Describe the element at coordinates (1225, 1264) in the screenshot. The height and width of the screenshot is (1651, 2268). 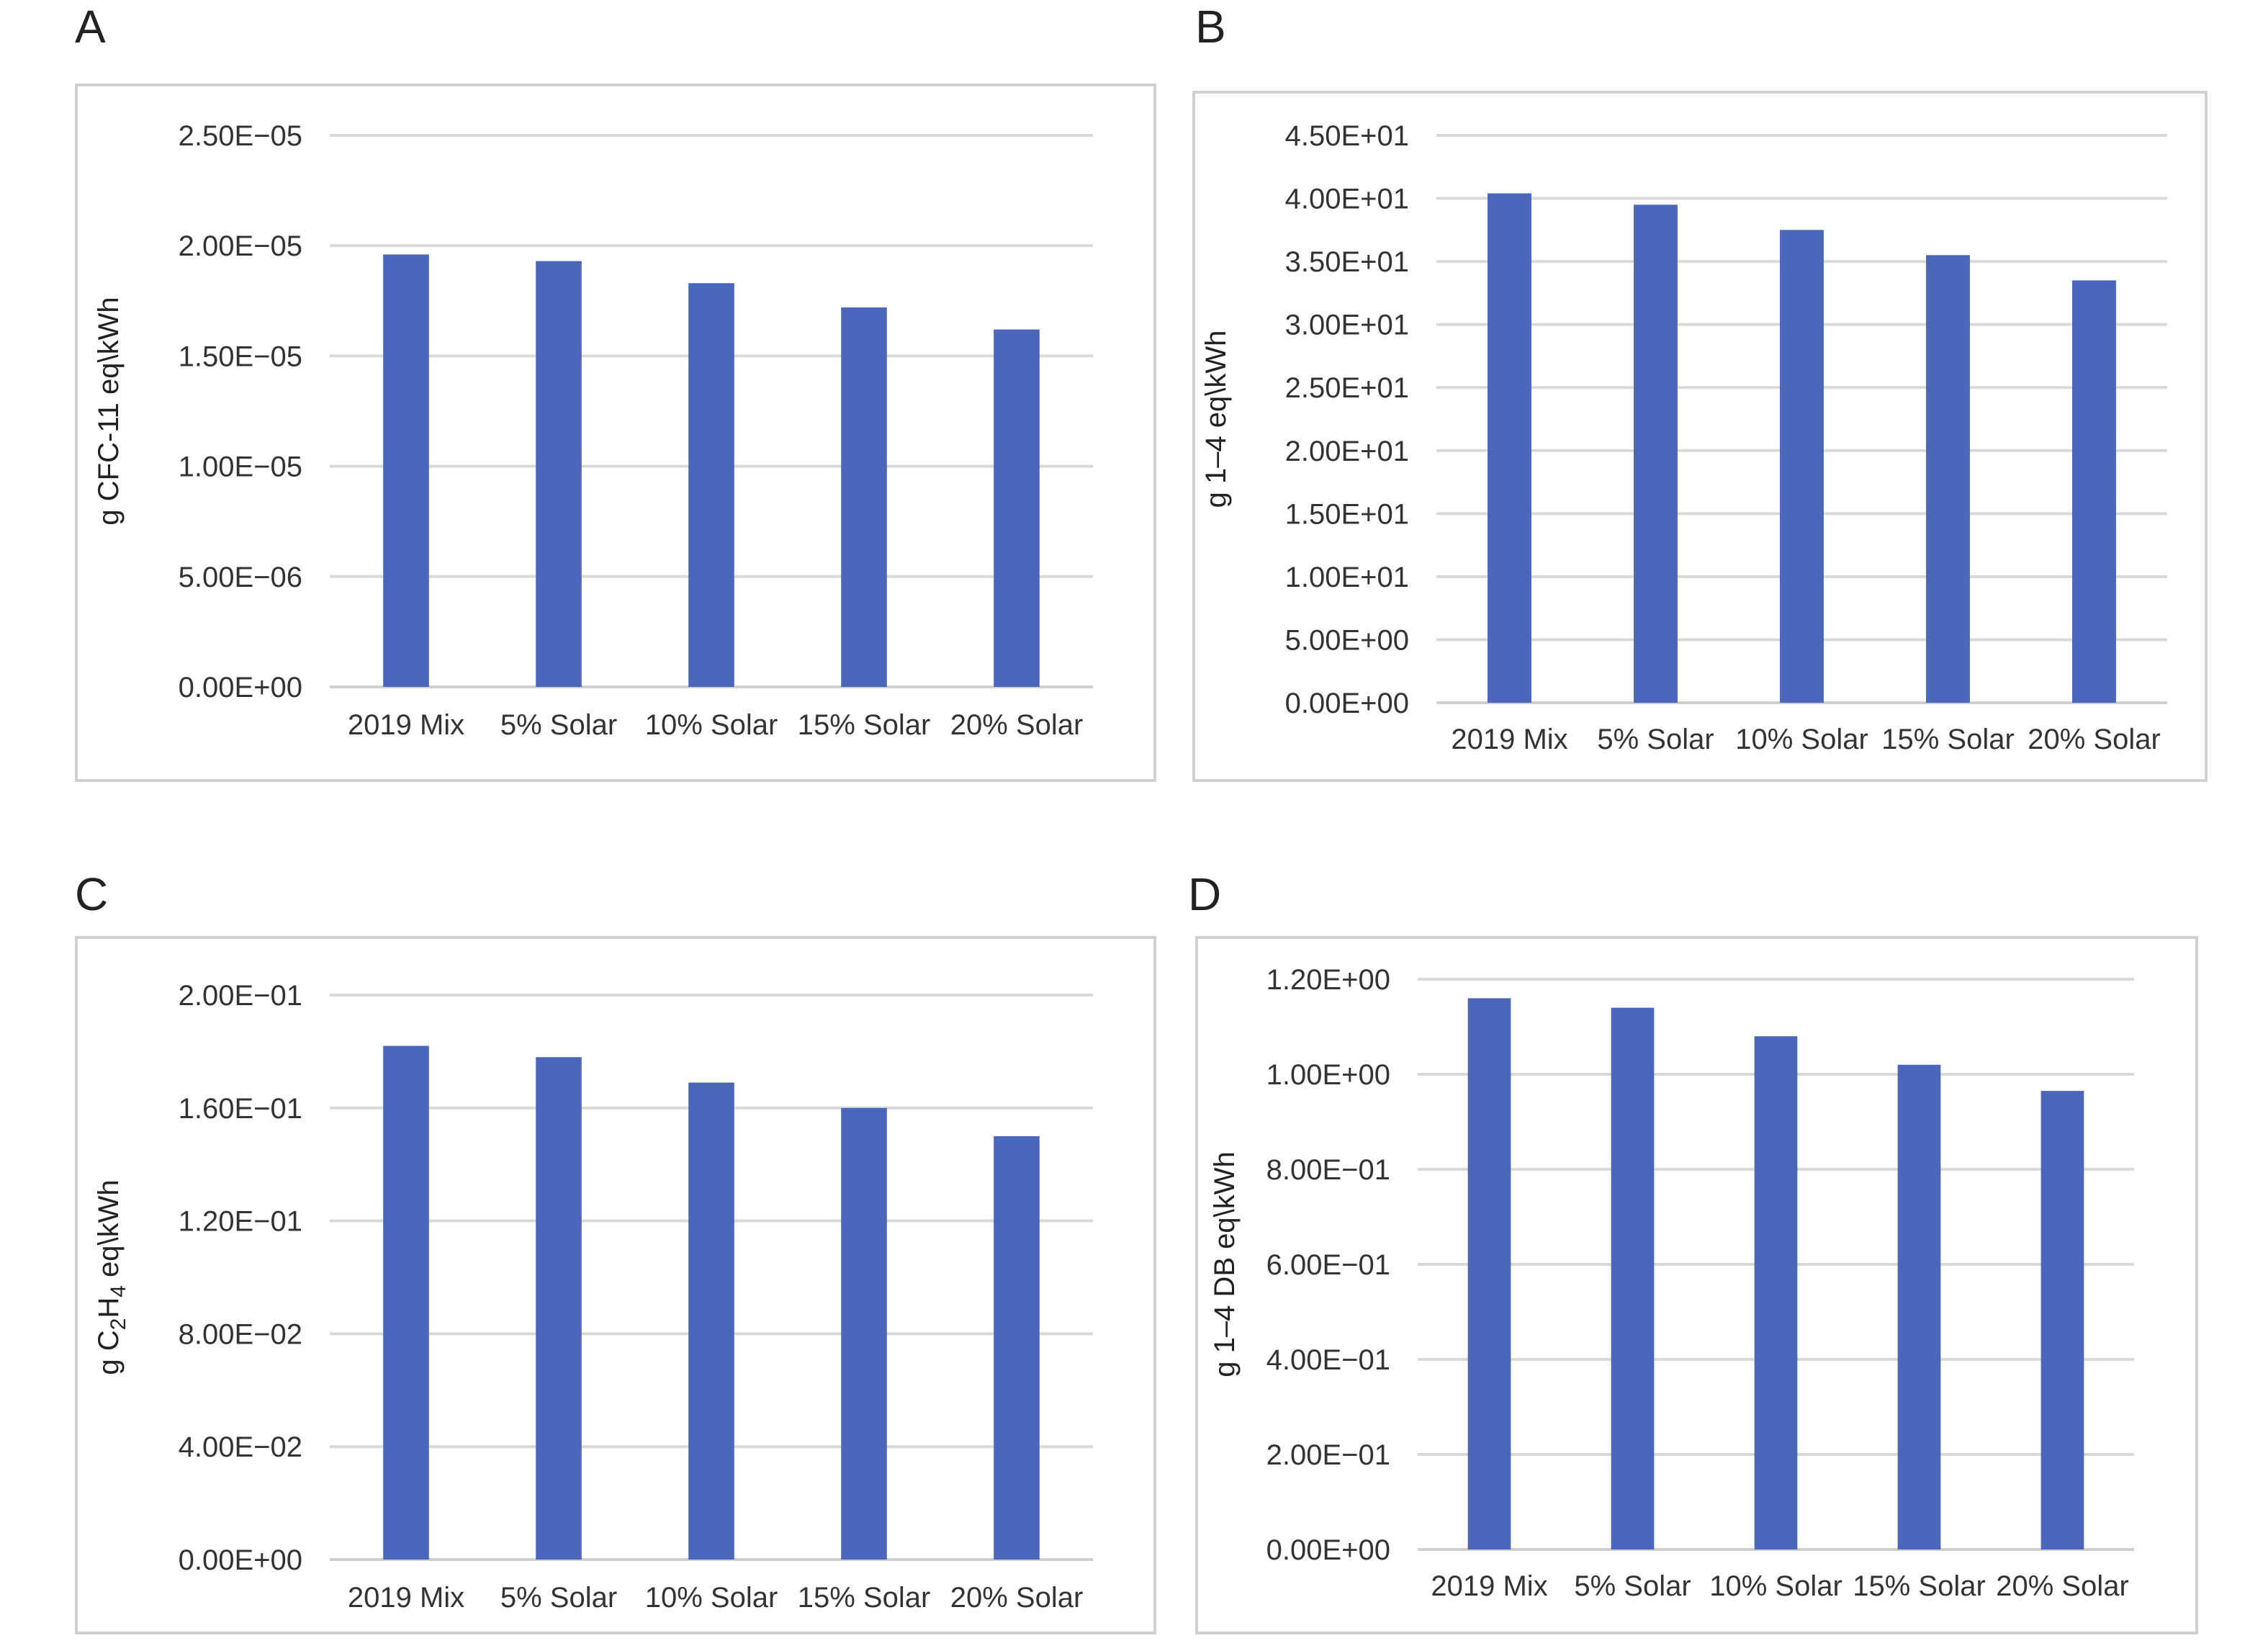
I see `y-axis-title: g 1–4 DB eq\kWh` at that location.